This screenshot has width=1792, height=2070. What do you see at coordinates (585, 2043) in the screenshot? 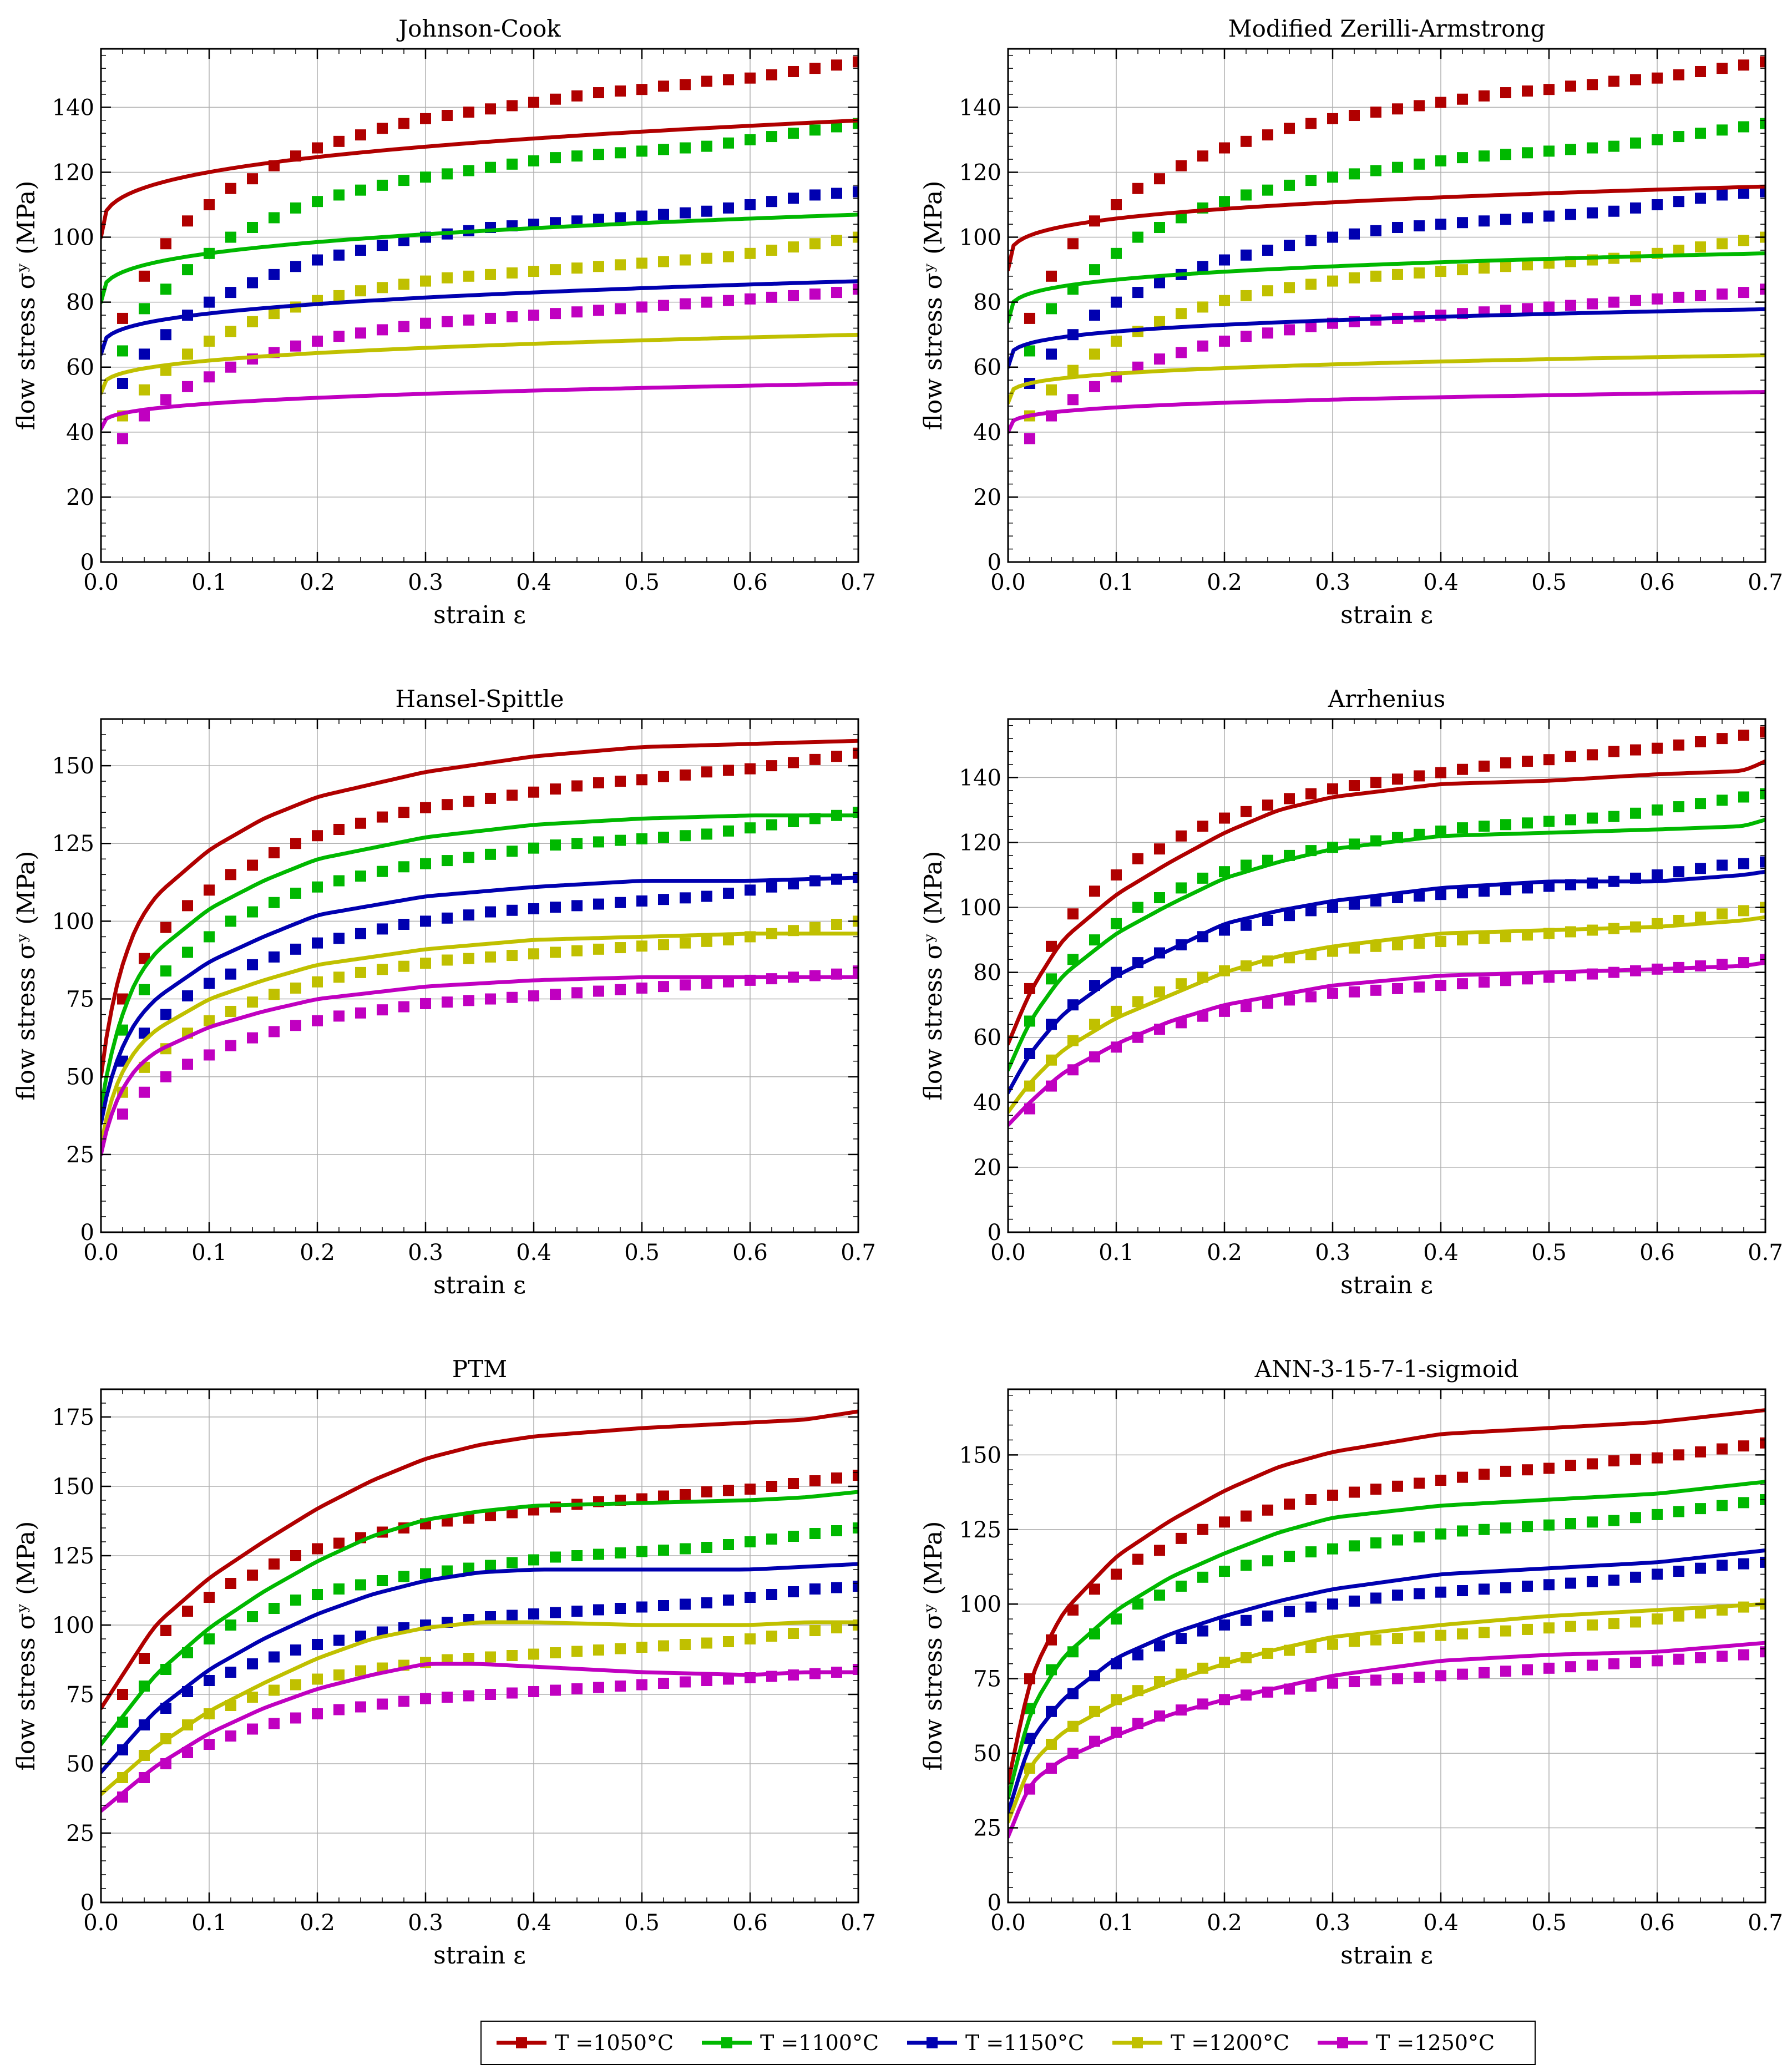
I see `legend-entry: T =1050°C` at bounding box center [585, 2043].